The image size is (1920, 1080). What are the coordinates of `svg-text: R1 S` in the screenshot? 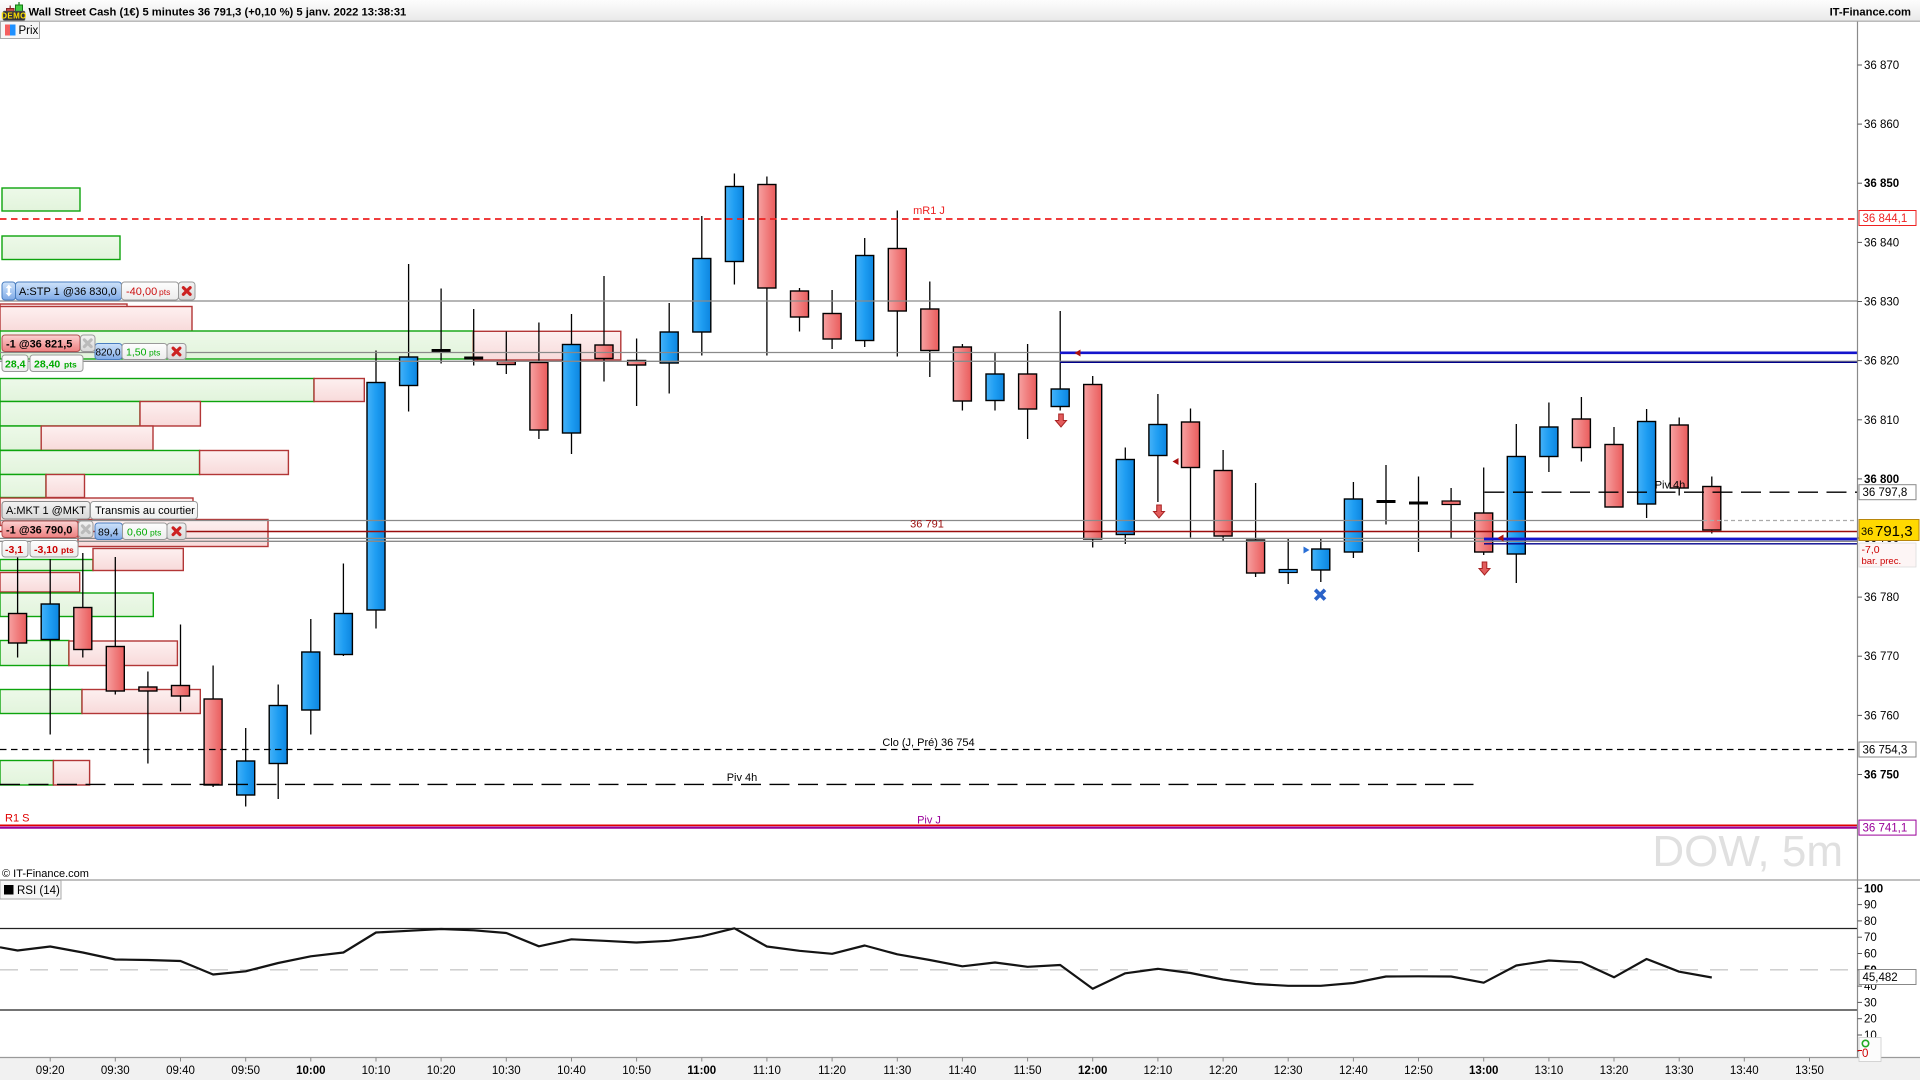 It's located at (17, 819).